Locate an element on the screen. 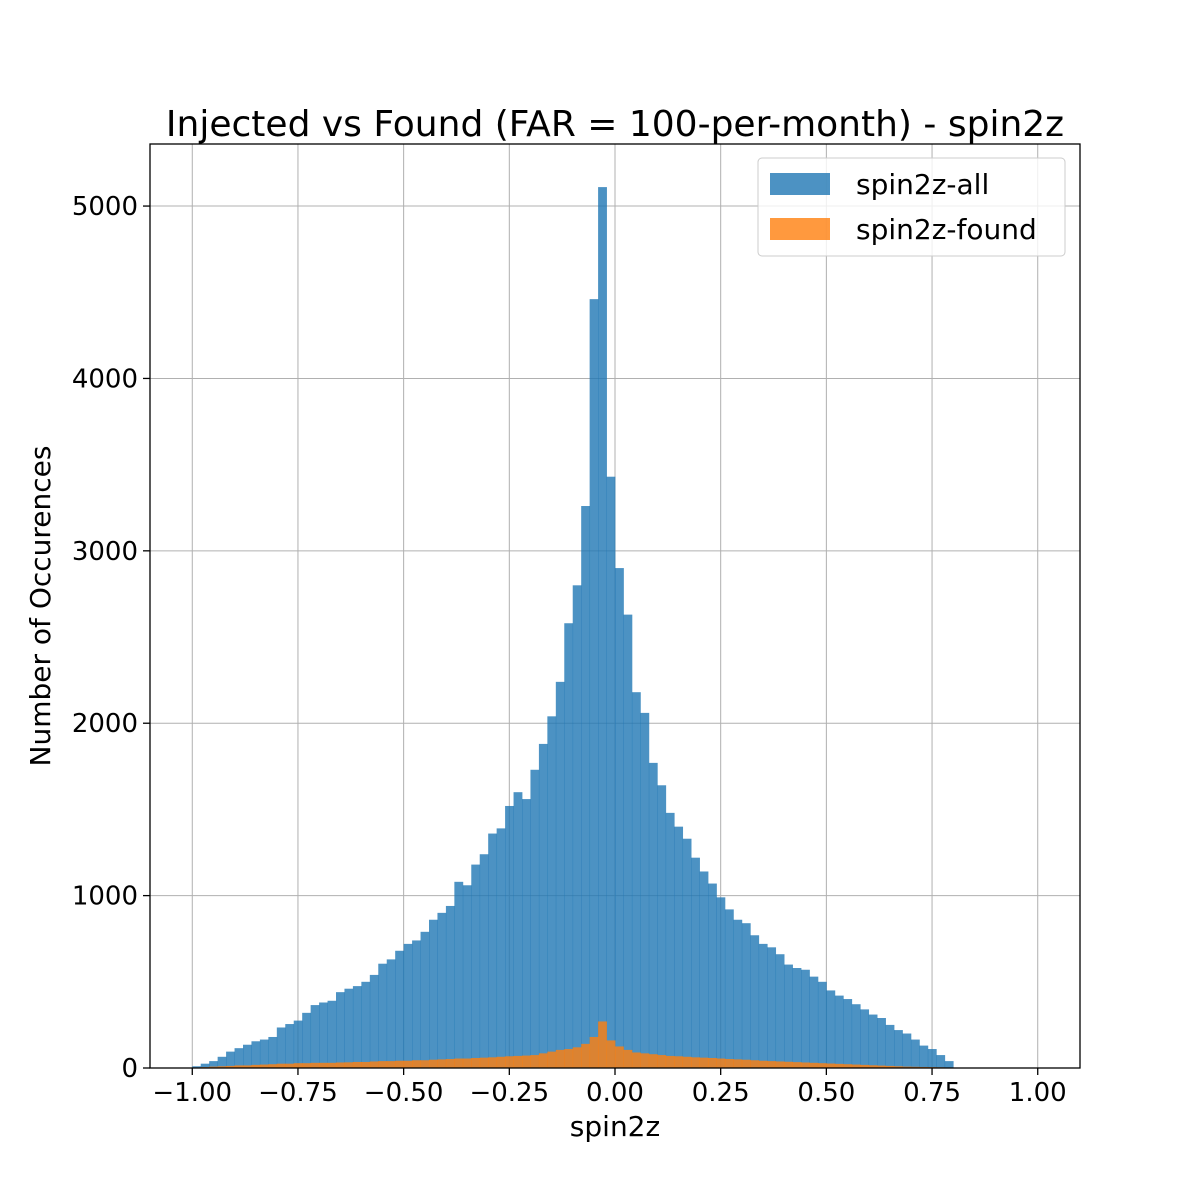  x-tick-label: −0.75 is located at coordinates (298, 1093).